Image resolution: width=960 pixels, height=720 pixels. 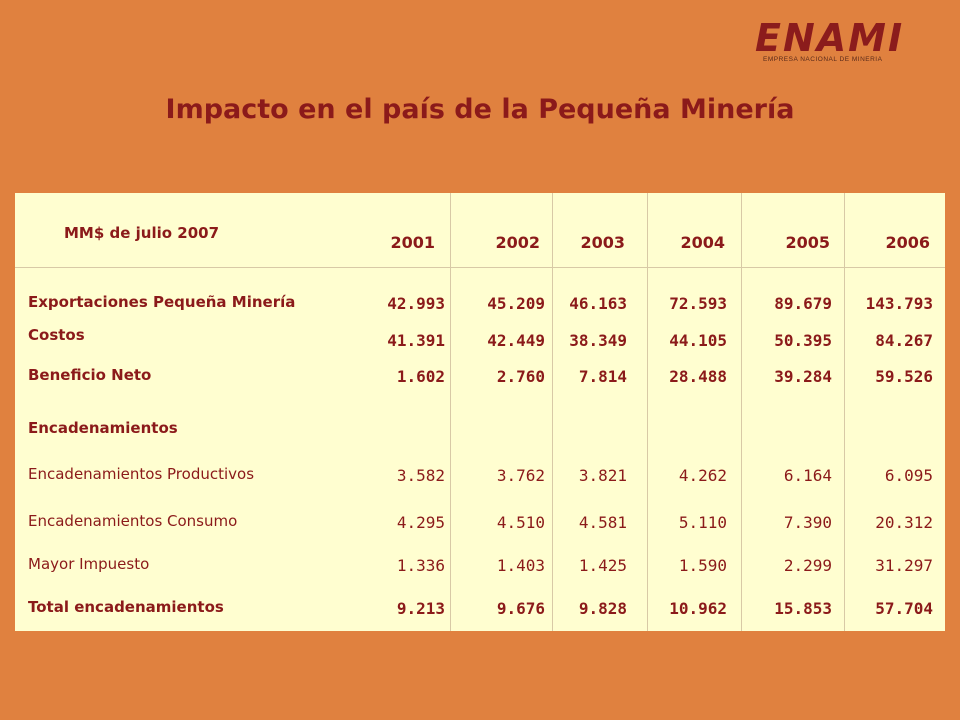 What do you see at coordinates (602, 376) in the screenshot?
I see `table-cell: 7.814` at bounding box center [602, 376].